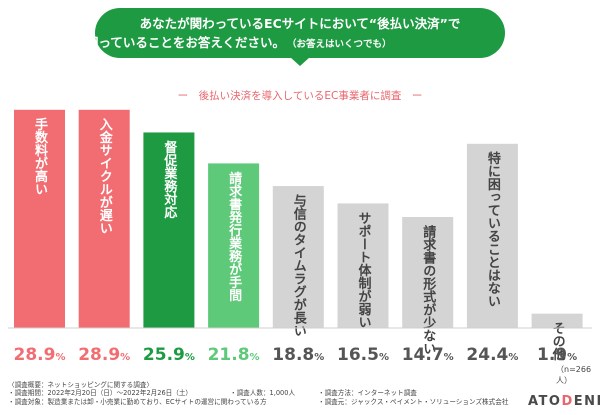 The height and width of the screenshot is (415, 600). I want to click on footer-line: ・調査人数：1,000人, so click(263, 393).